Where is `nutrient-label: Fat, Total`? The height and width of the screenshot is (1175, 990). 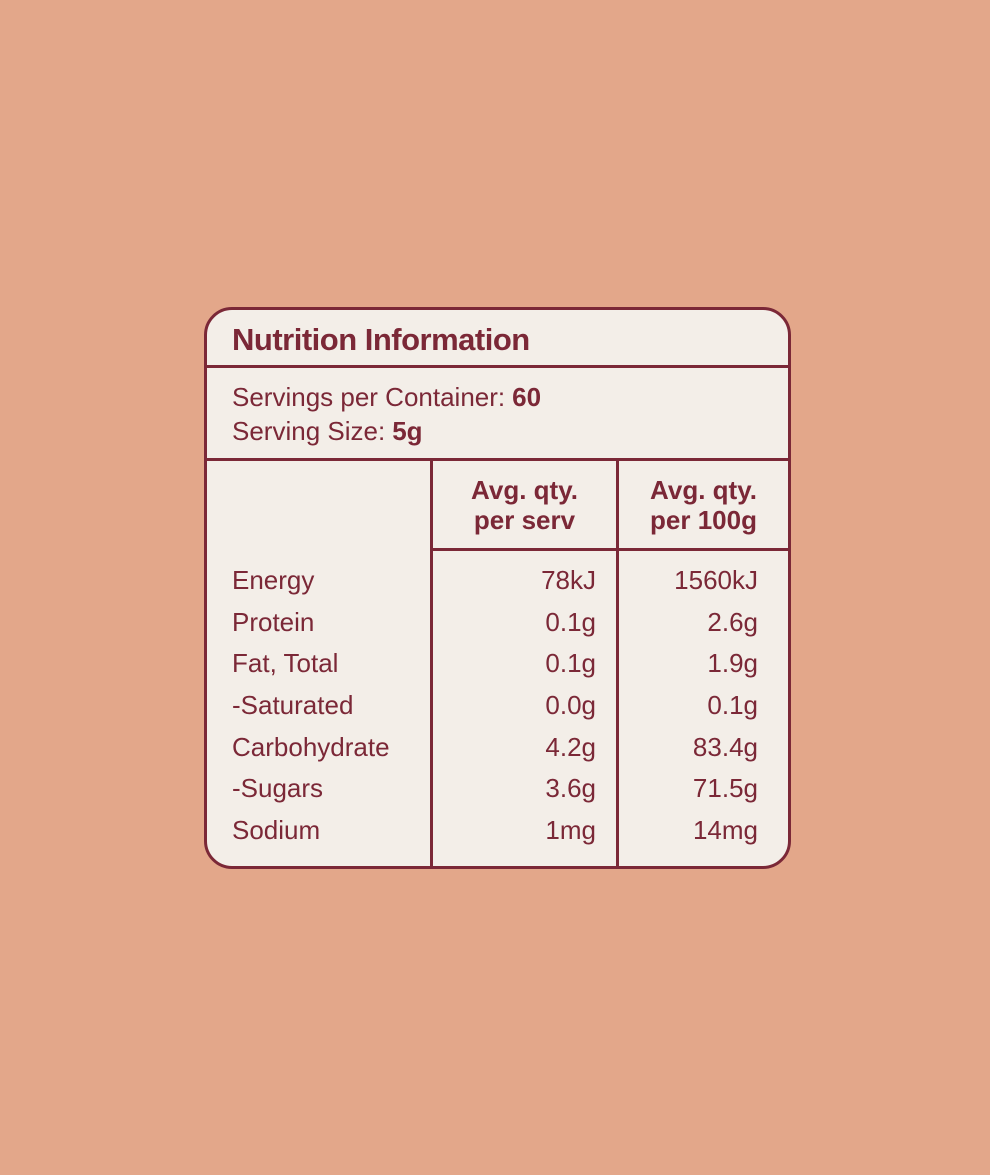 nutrient-label: Fat, Total is located at coordinates (285, 663).